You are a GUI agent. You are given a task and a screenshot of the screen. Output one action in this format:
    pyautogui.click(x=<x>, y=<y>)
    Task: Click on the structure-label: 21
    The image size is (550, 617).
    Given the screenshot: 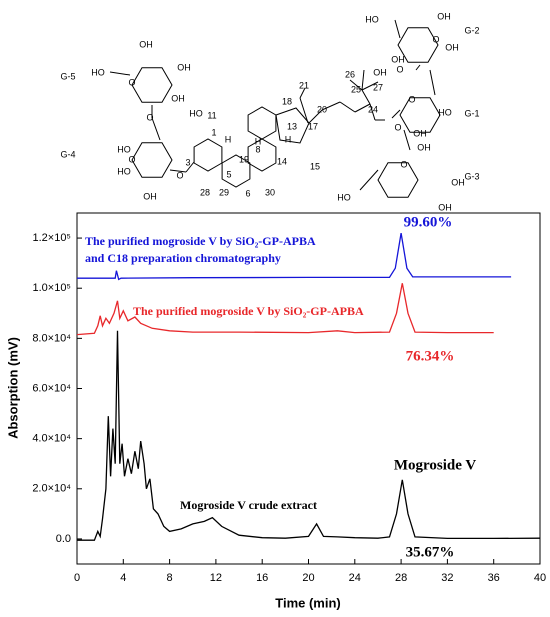 What is the action you would take?
    pyautogui.click(x=304, y=85)
    